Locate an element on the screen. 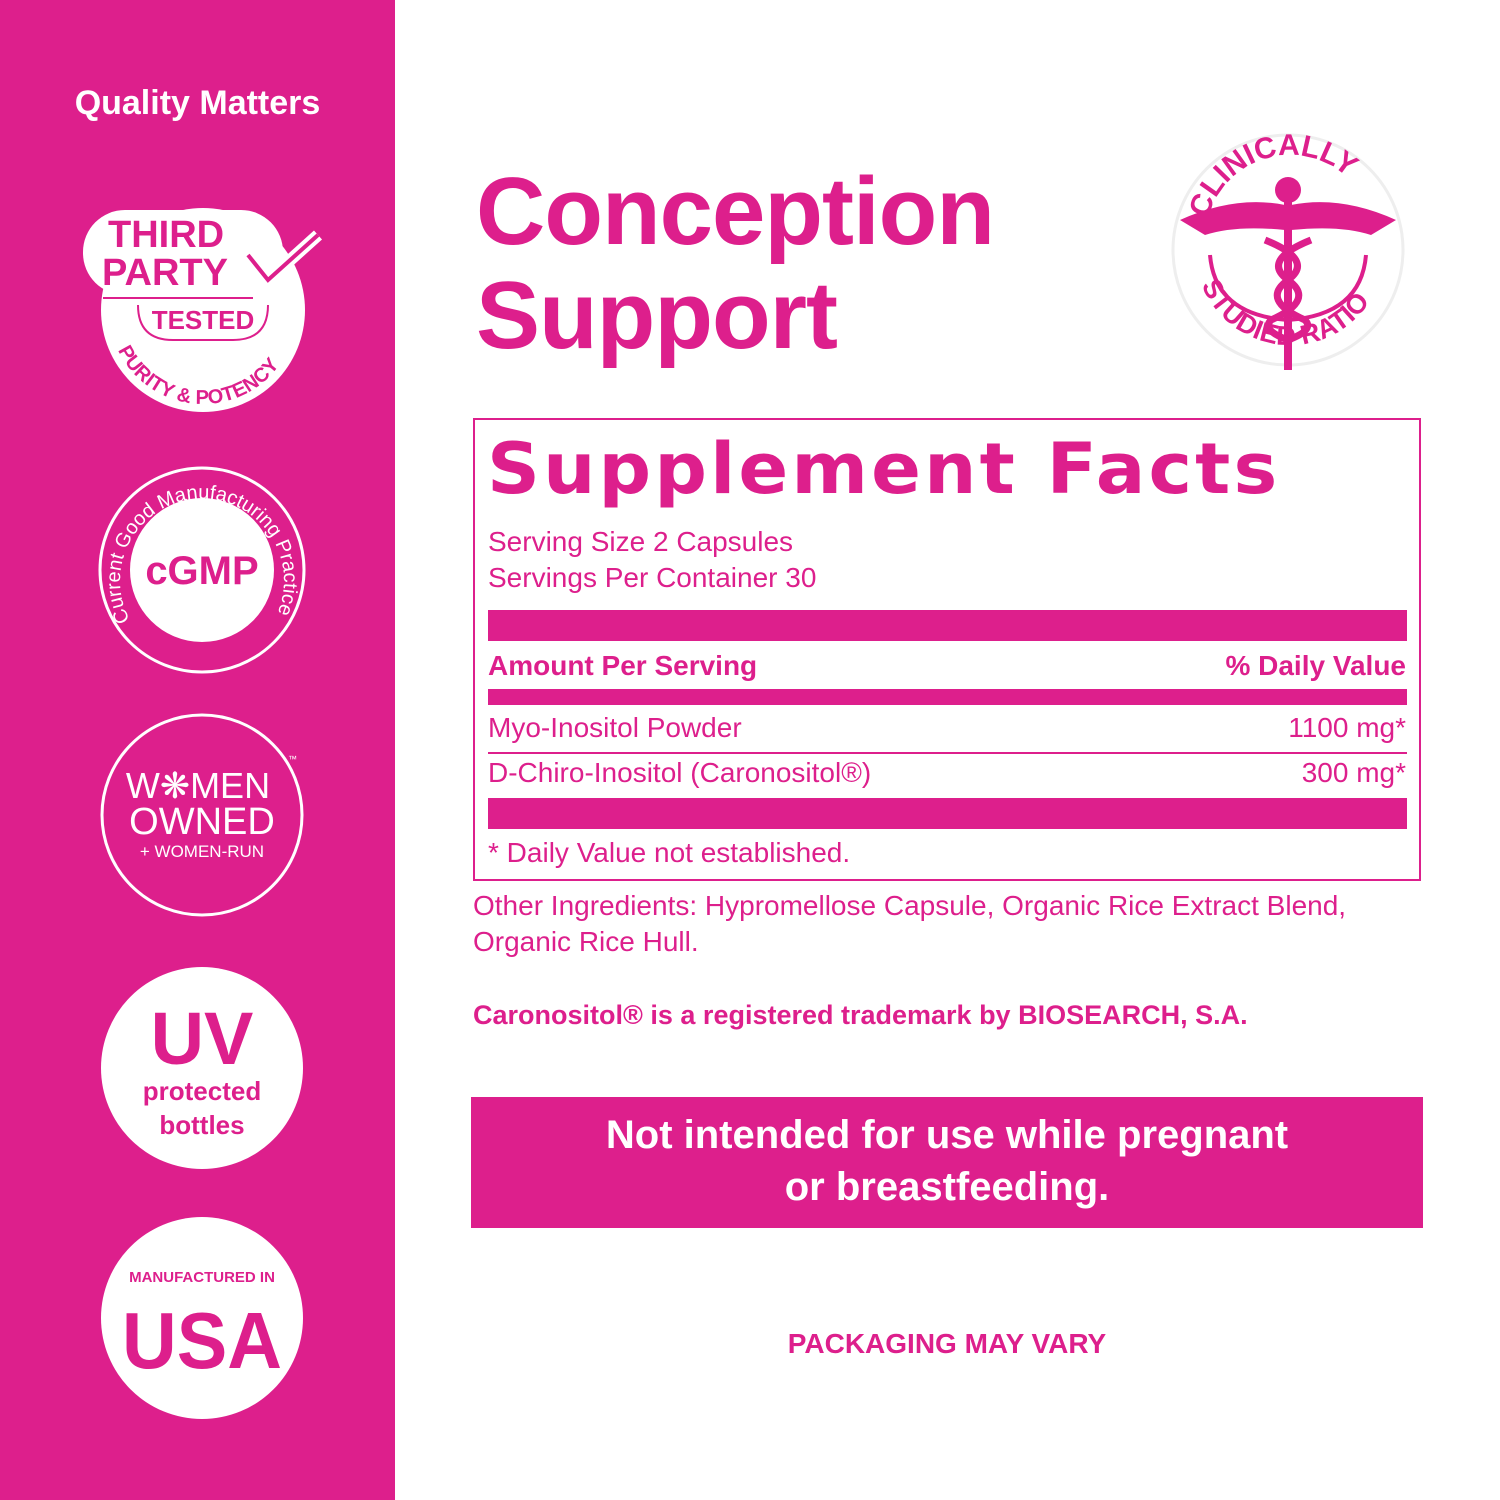  svg-text: protected is located at coordinates (202, 1091).